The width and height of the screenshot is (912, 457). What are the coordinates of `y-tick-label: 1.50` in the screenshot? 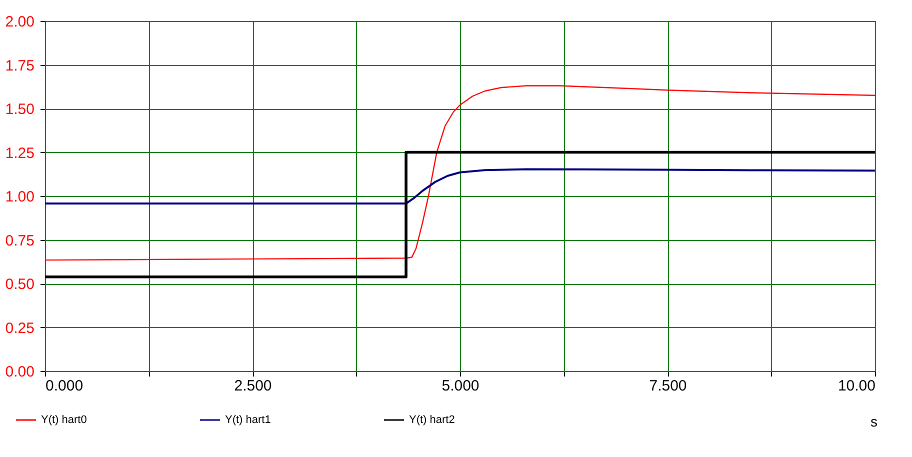 It's located at (19, 109).